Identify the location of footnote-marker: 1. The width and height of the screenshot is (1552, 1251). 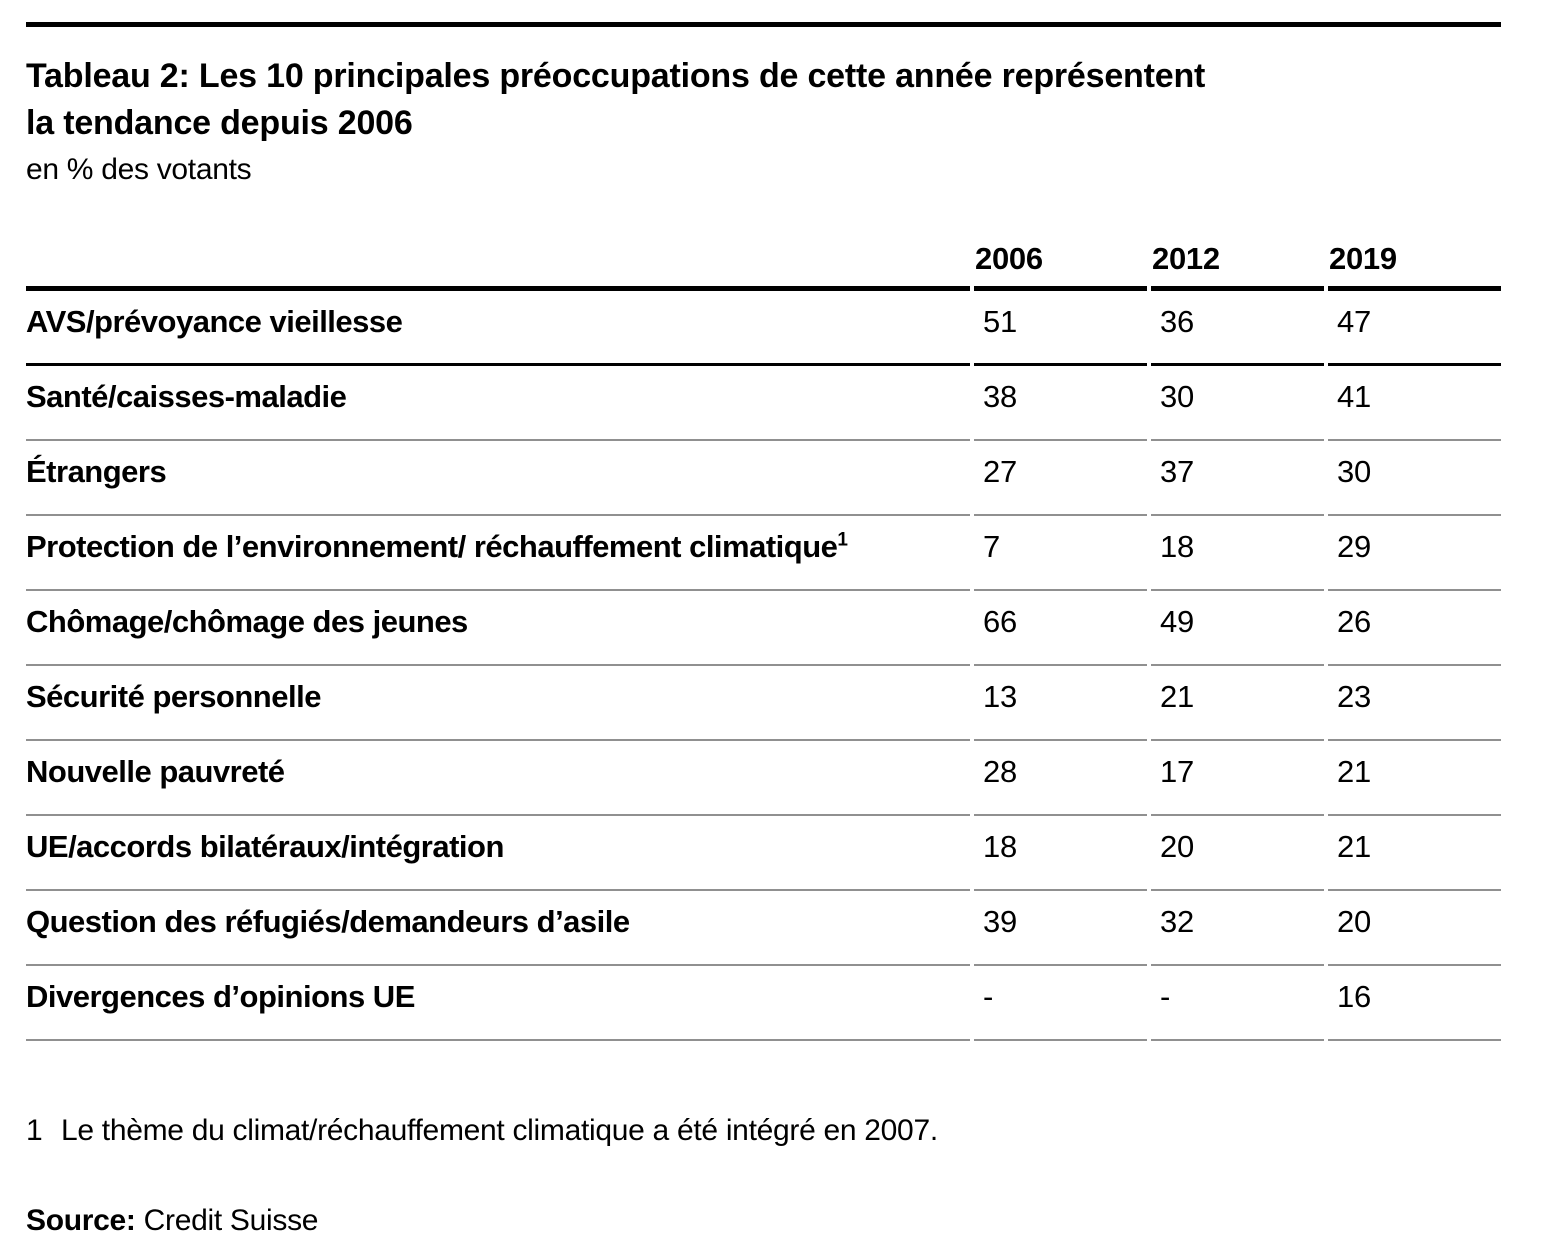
(34, 1130).